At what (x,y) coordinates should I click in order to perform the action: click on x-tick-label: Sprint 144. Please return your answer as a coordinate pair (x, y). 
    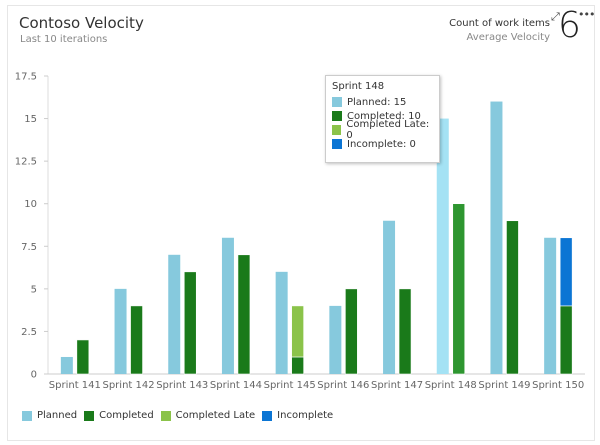
    Looking at the image, I should click on (236, 385).